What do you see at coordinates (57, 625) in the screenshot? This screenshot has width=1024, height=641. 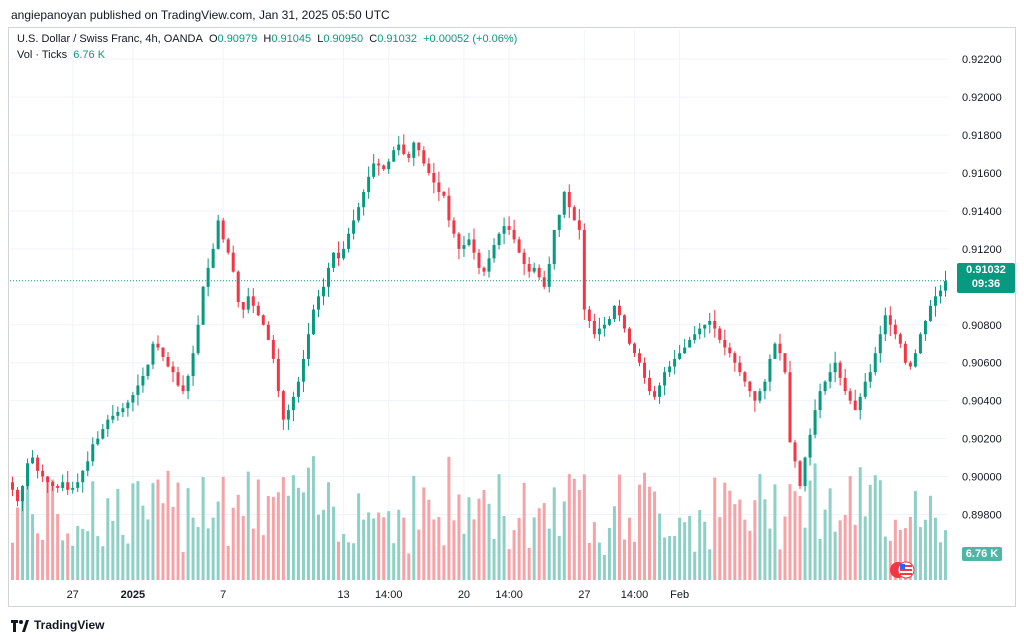 I see `tradingview-footer: TradingView` at bounding box center [57, 625].